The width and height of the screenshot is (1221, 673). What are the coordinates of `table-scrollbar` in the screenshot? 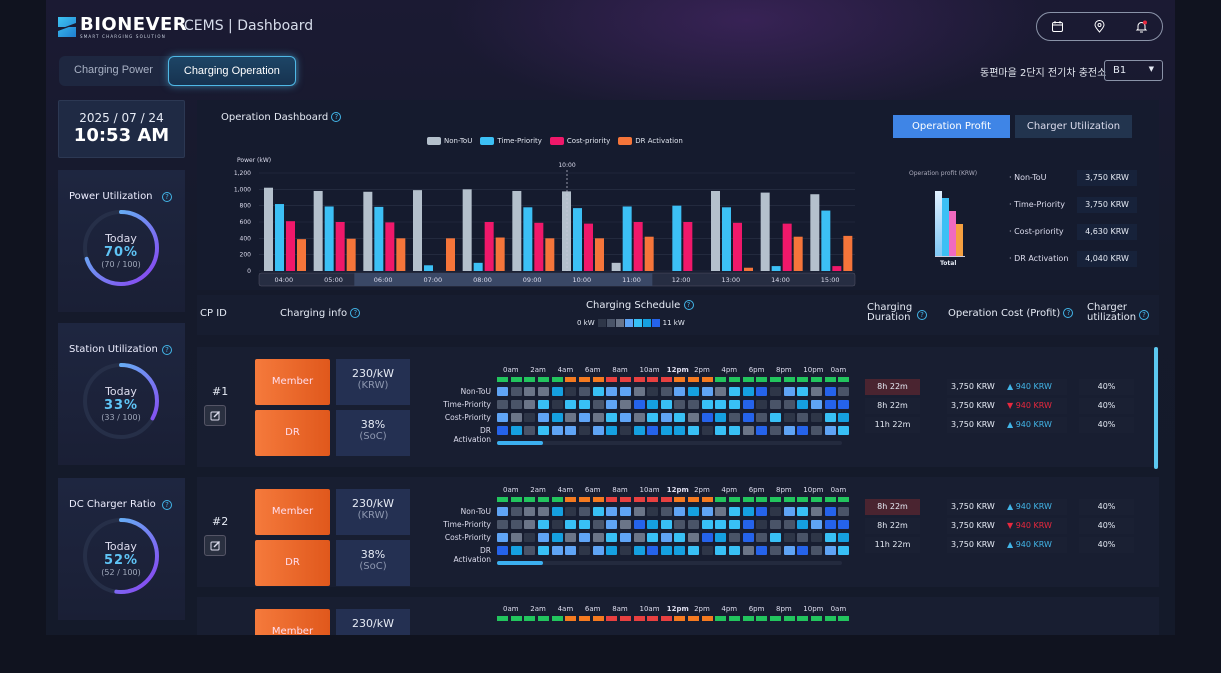 It's located at (1156, 408).